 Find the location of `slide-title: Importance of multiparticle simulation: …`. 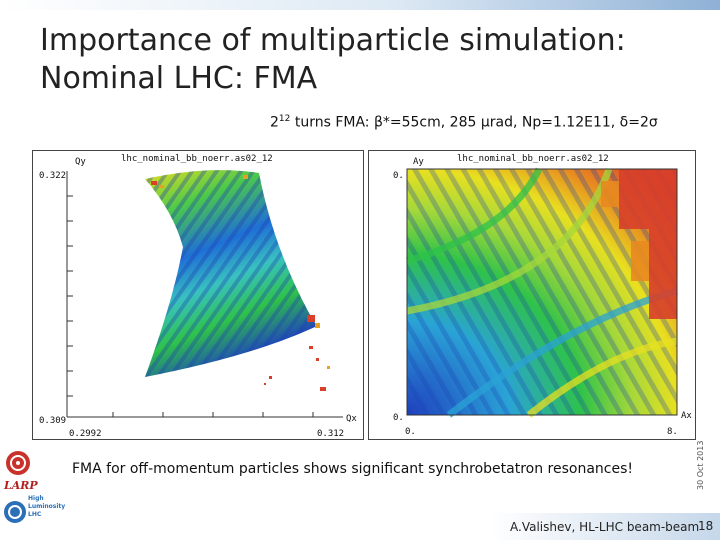

slide-title: Importance of multiparticle simulation: … is located at coordinates (370, 60).